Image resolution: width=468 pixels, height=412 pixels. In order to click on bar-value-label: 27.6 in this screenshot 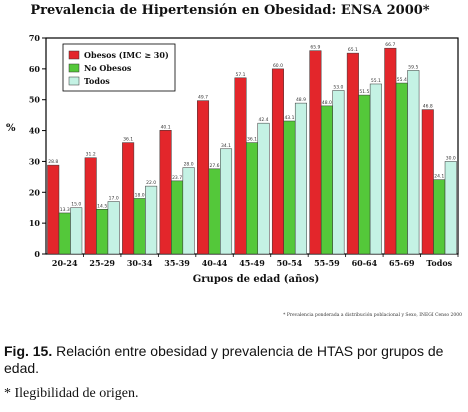, I will do `click(215, 166)`.